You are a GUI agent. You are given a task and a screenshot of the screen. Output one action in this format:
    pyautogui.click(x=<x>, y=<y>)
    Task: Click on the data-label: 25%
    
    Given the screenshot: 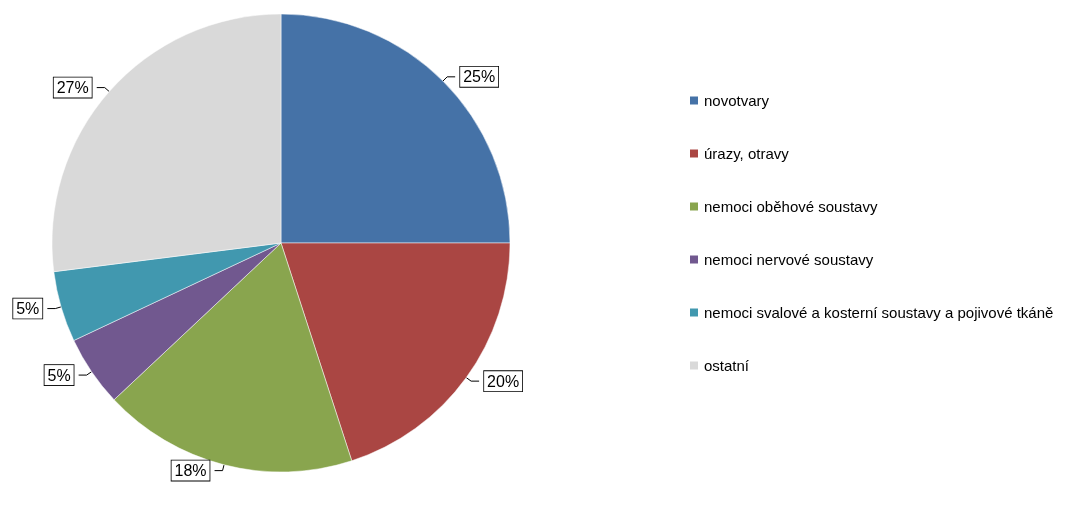 What is the action you would take?
    pyautogui.click(x=479, y=77)
    